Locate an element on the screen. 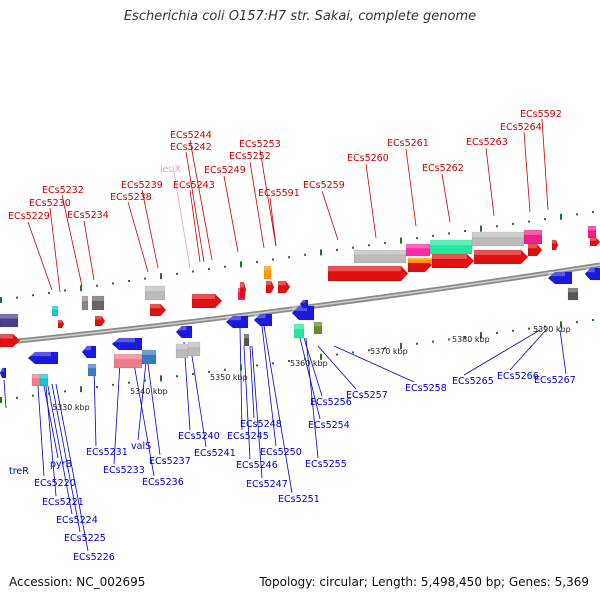 This screenshot has width=600, height=600. lower-gene-label: ECs5265 is located at coordinates (473, 381).